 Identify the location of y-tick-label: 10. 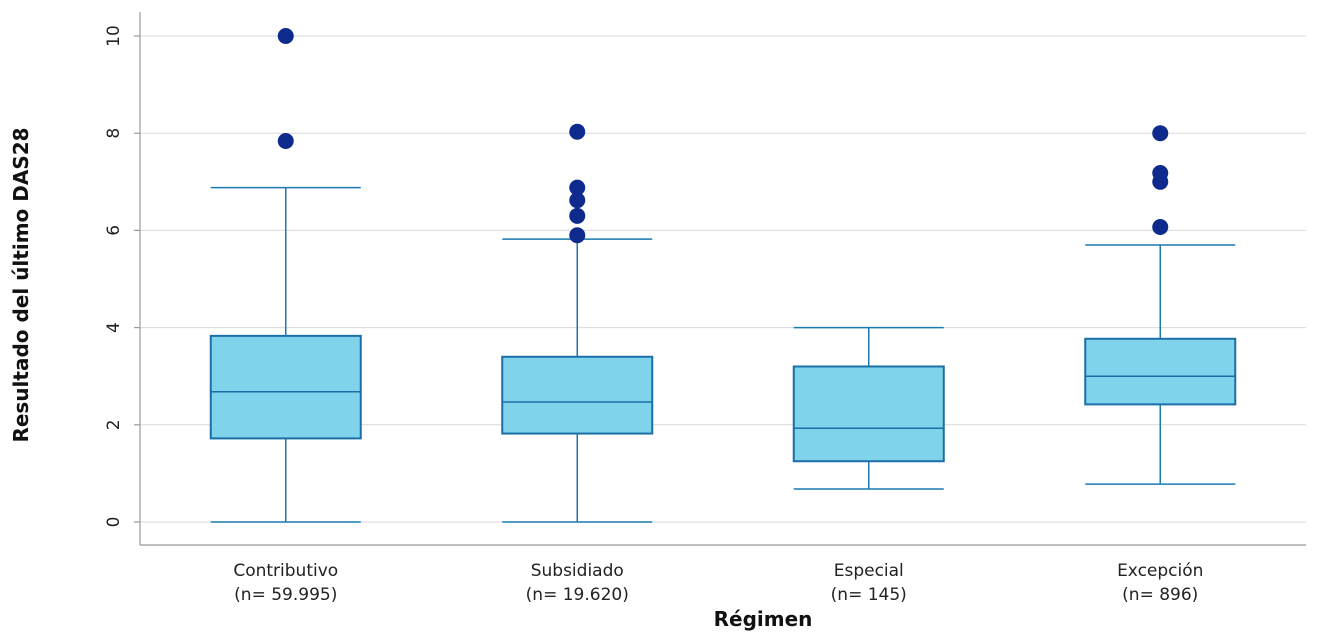
(114, 36).